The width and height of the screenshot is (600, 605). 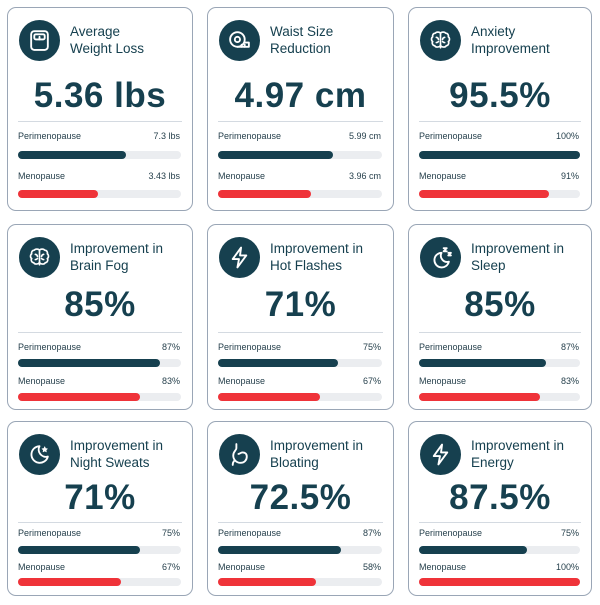 What do you see at coordinates (500, 497) in the screenshot?
I see `card-value: 87.5%` at bounding box center [500, 497].